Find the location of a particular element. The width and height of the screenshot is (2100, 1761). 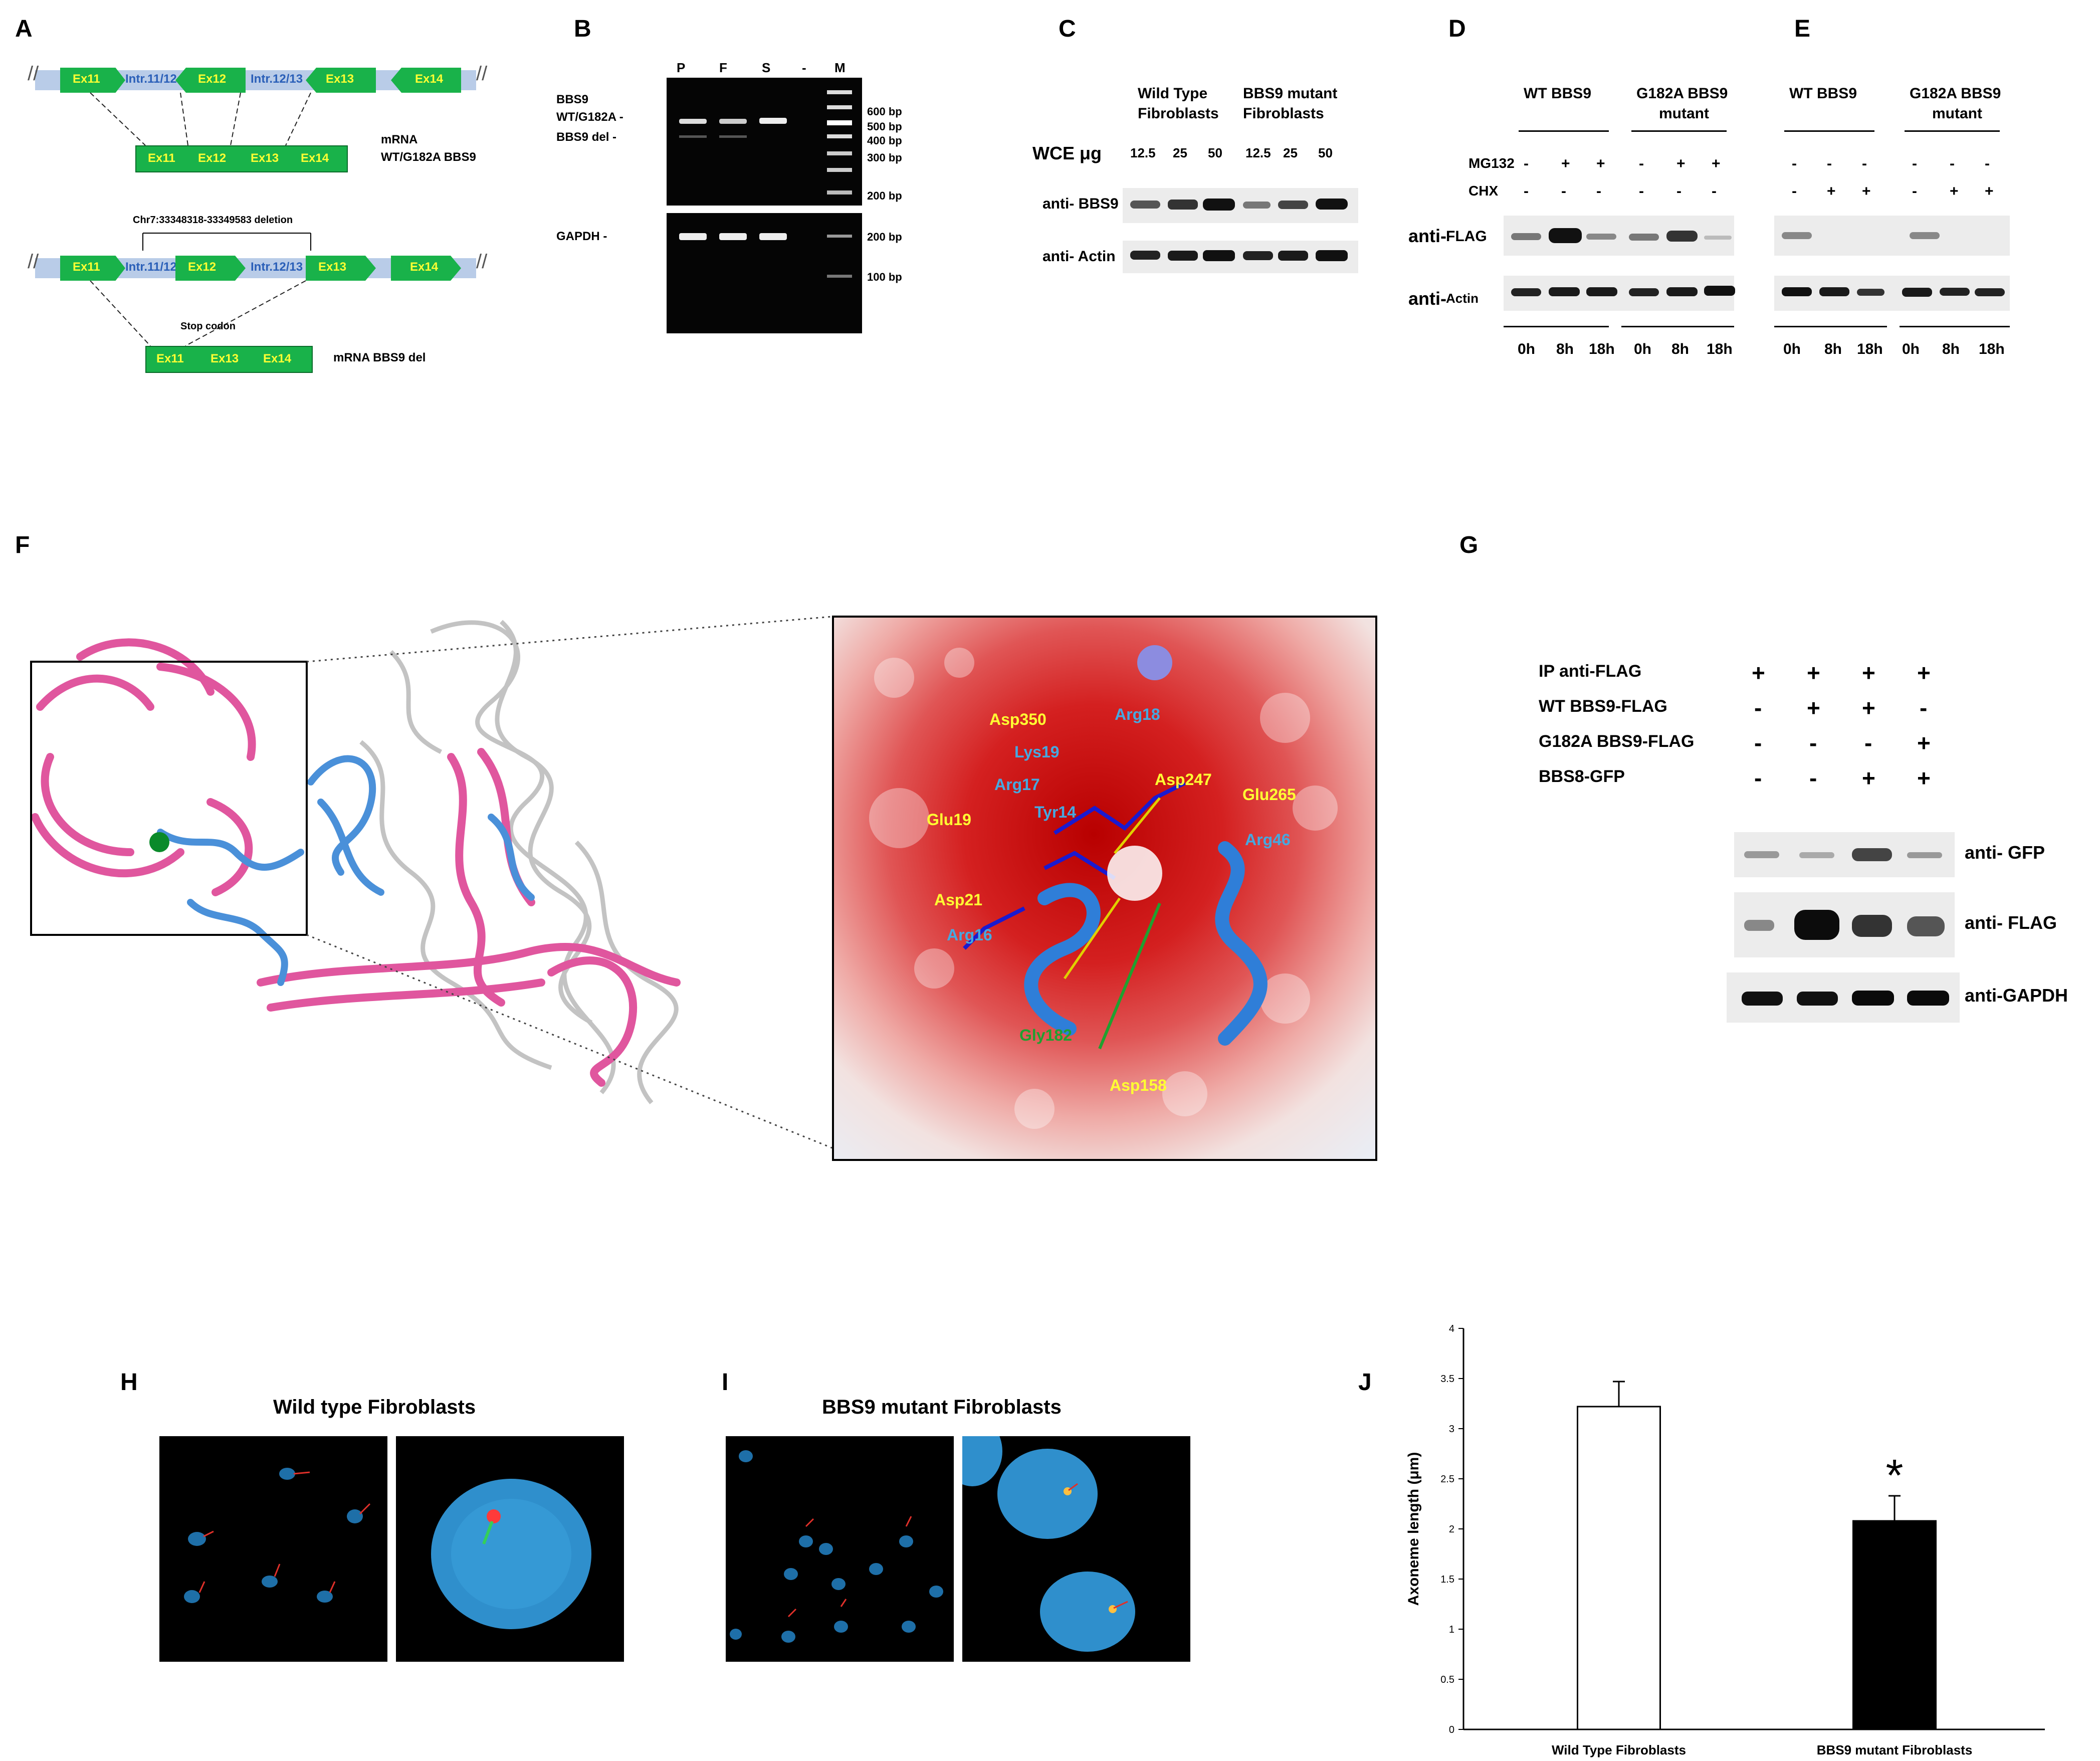

residue-label: Glu19 is located at coordinates (949, 820).